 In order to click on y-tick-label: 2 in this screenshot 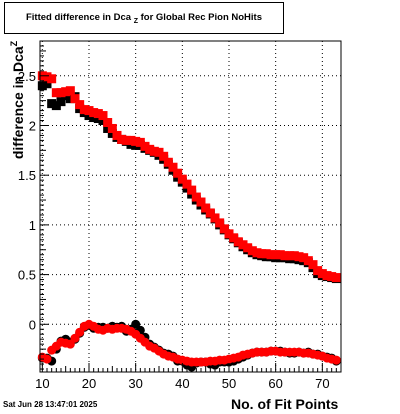, I will do `click(32, 125)`.